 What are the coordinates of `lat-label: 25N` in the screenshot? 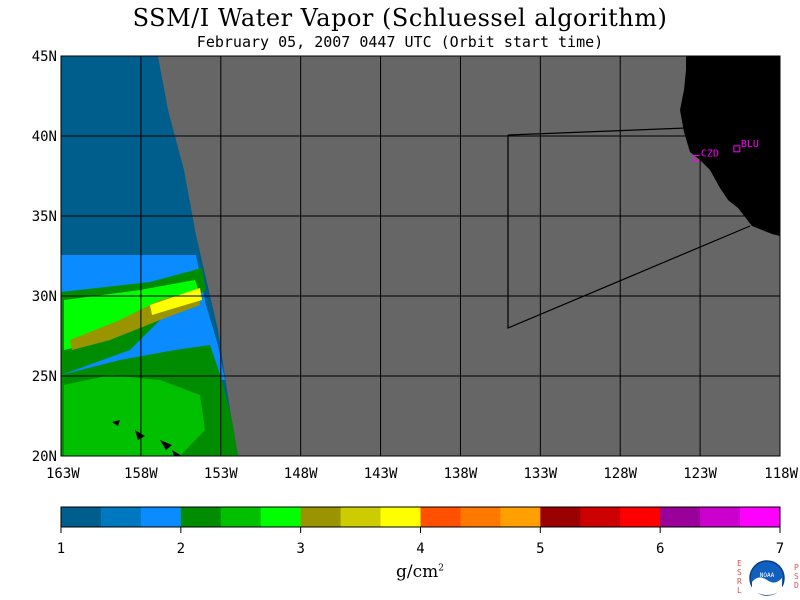 It's located at (44, 377).